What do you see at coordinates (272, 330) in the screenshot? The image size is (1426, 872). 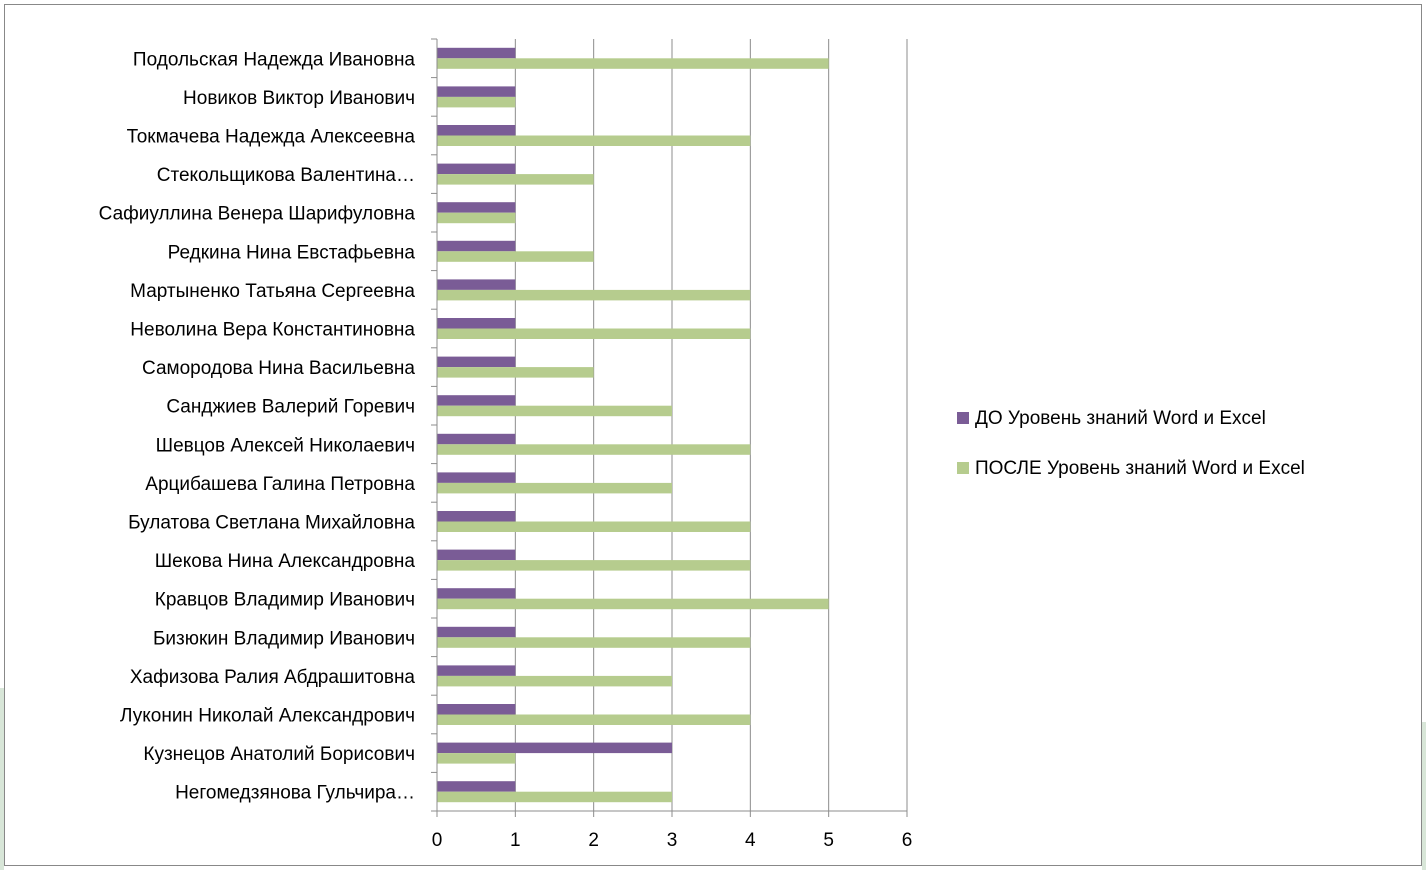 I see `category-label: Неволина Вера Константиновна` at bounding box center [272, 330].